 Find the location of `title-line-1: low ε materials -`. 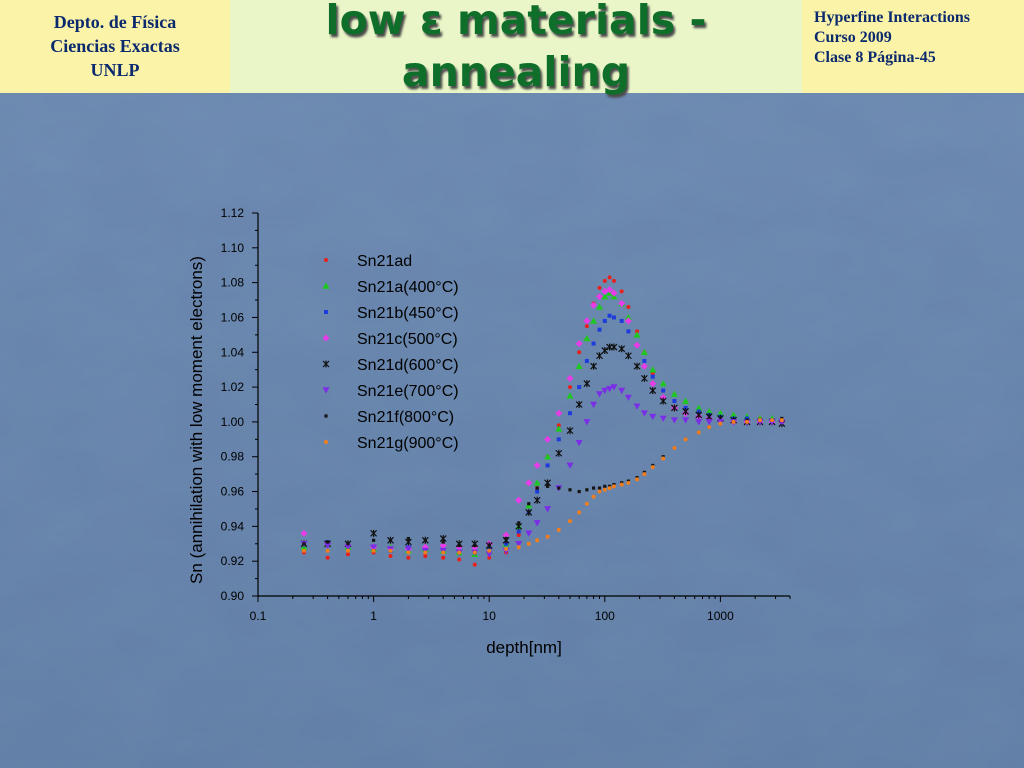

title-line-1: low ε materials - is located at coordinates (516, 22).